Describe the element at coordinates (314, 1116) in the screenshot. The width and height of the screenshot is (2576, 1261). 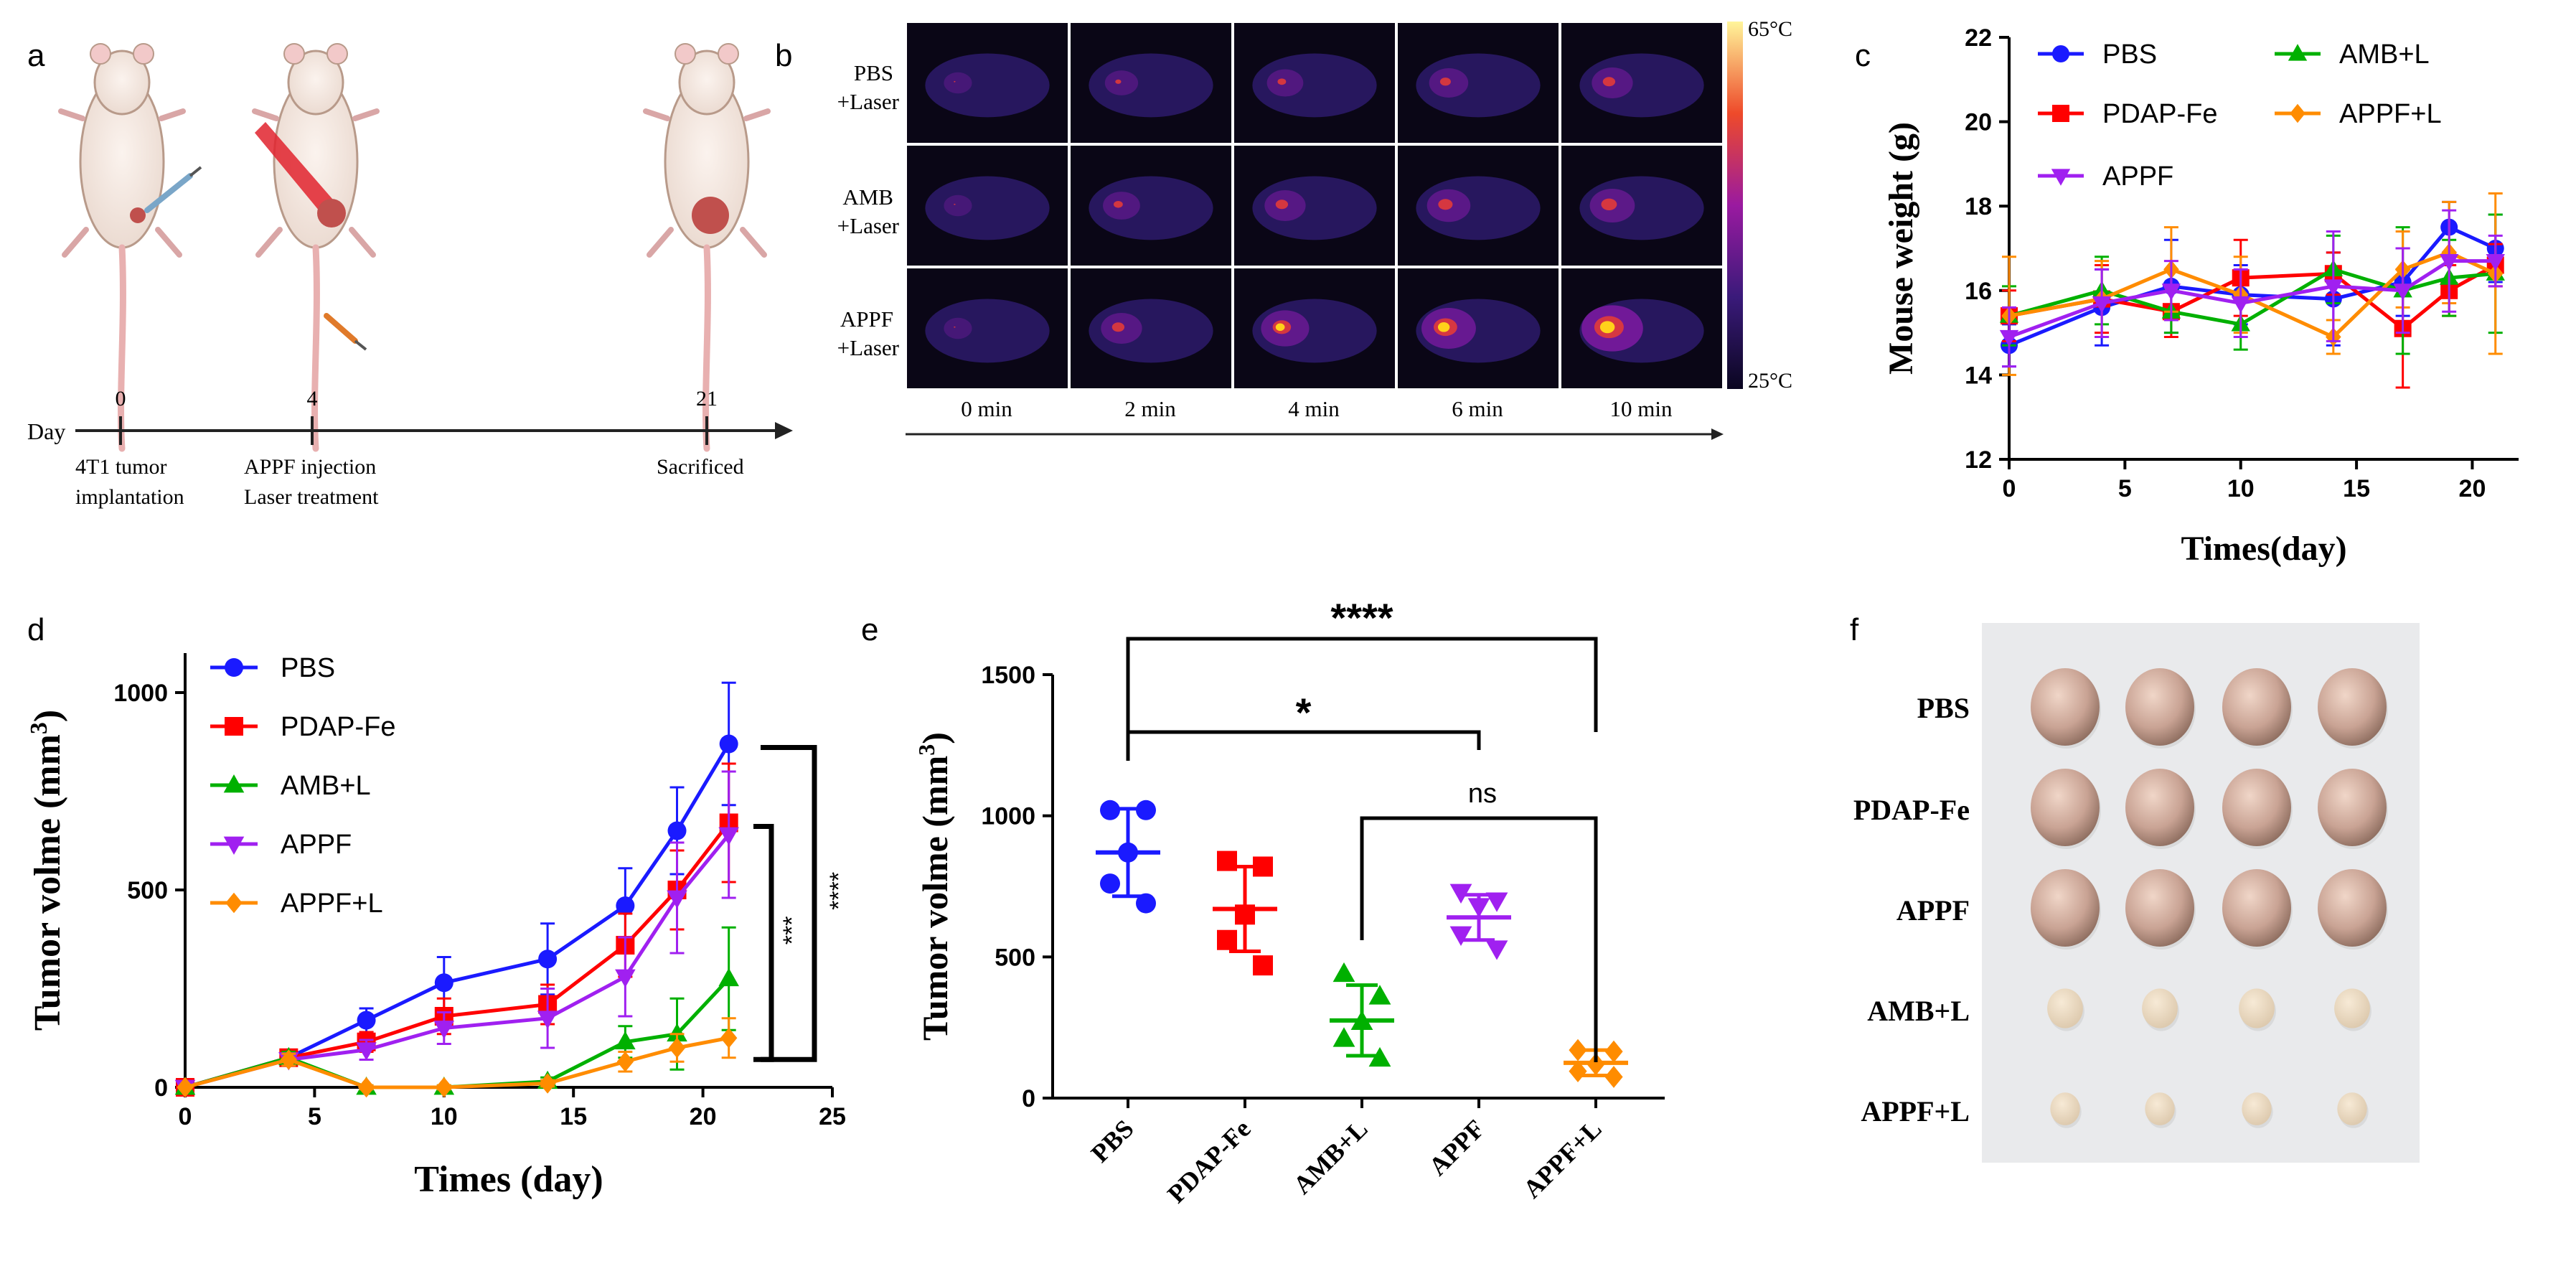
I see `x-tick-label: 5` at that location.